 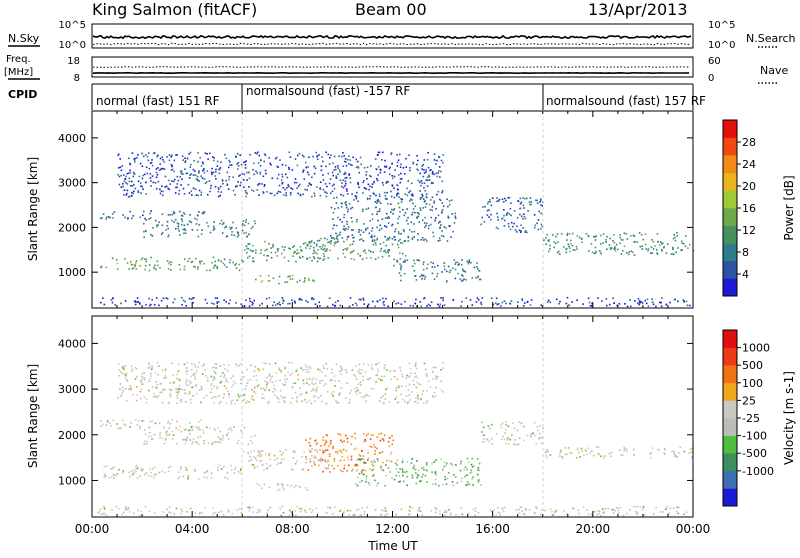 What do you see at coordinates (730, 409) in the screenshot?
I see `velocity-colorbar-cell` at bounding box center [730, 409].